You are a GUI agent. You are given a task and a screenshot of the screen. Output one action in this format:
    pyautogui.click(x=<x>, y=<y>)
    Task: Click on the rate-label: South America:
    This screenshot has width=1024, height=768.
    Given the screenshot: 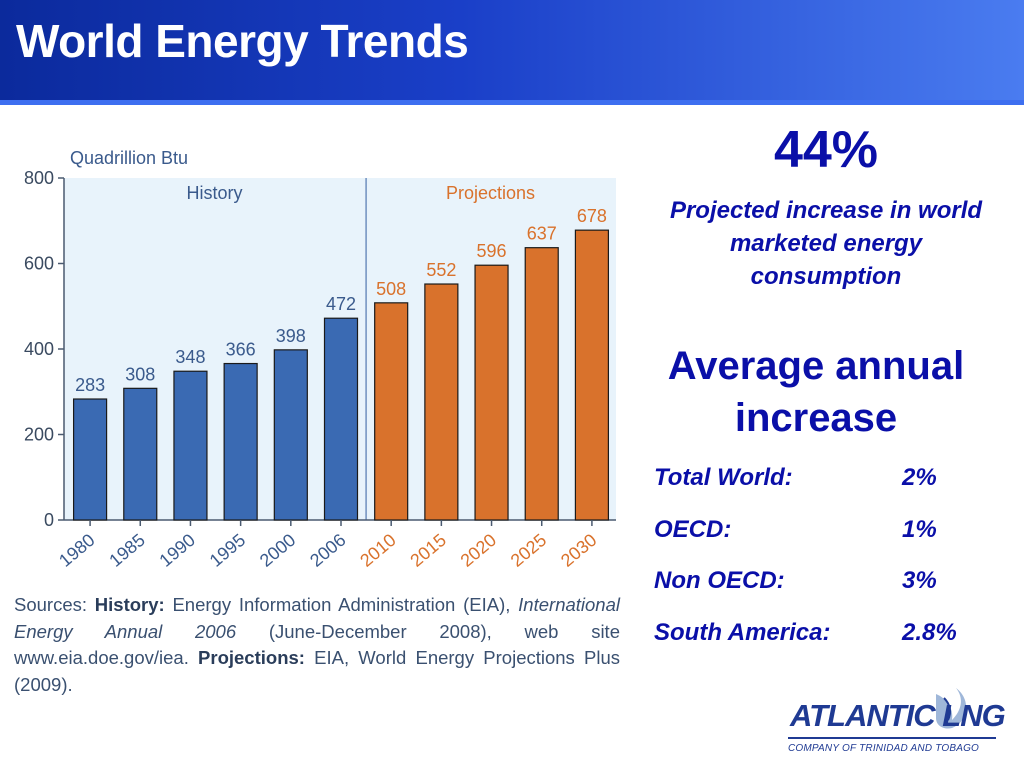 What is the action you would take?
    pyautogui.click(x=742, y=632)
    